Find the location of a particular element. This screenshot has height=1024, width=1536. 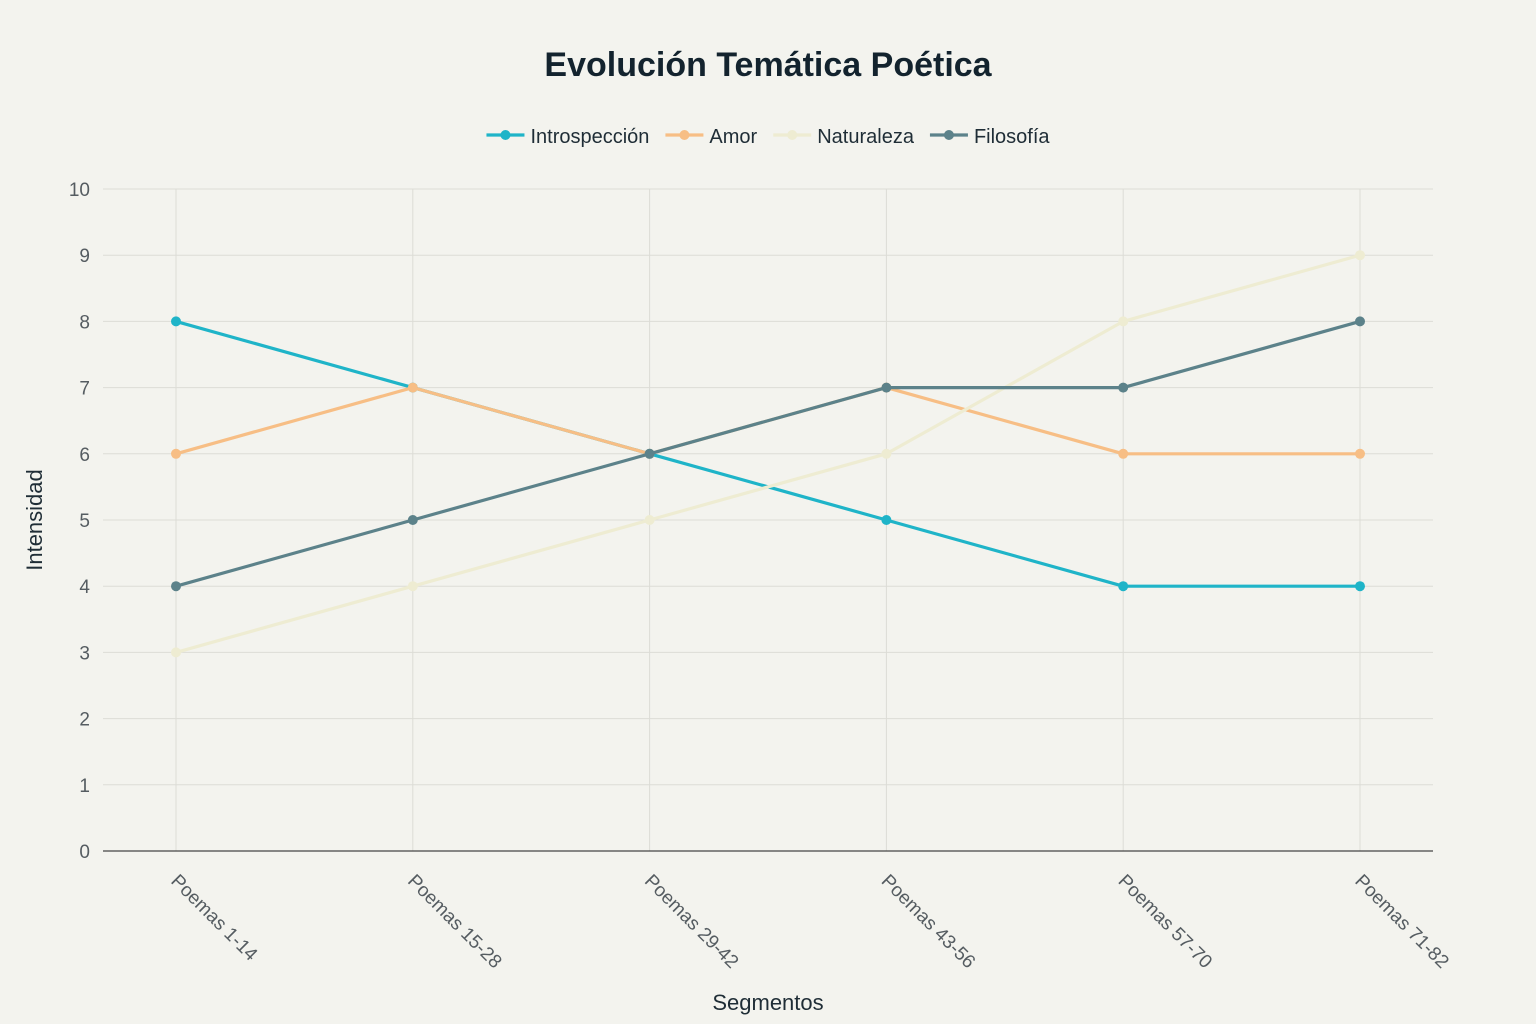

y-tick-label: 7 is located at coordinates (84, 389).